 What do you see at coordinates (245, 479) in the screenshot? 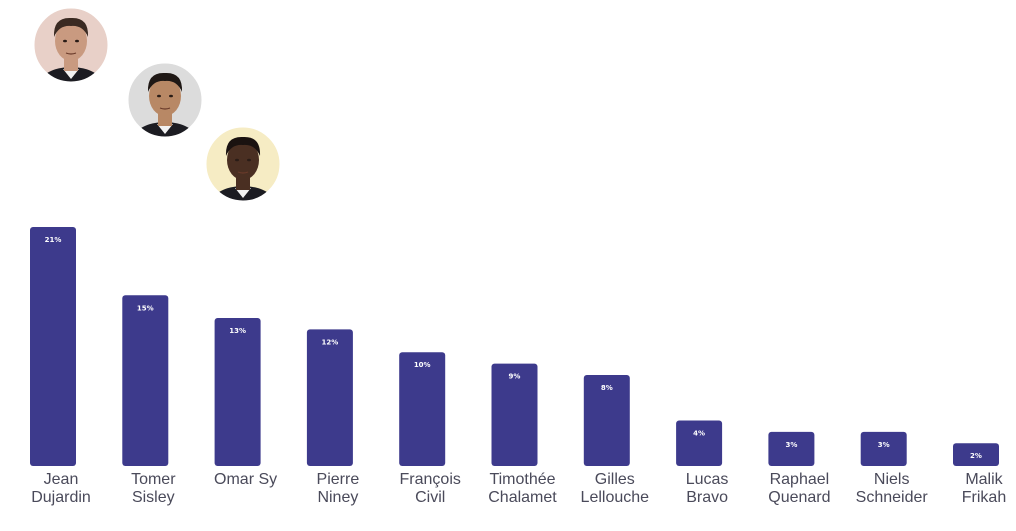
I see `category-label: Omar Sy` at bounding box center [245, 479].